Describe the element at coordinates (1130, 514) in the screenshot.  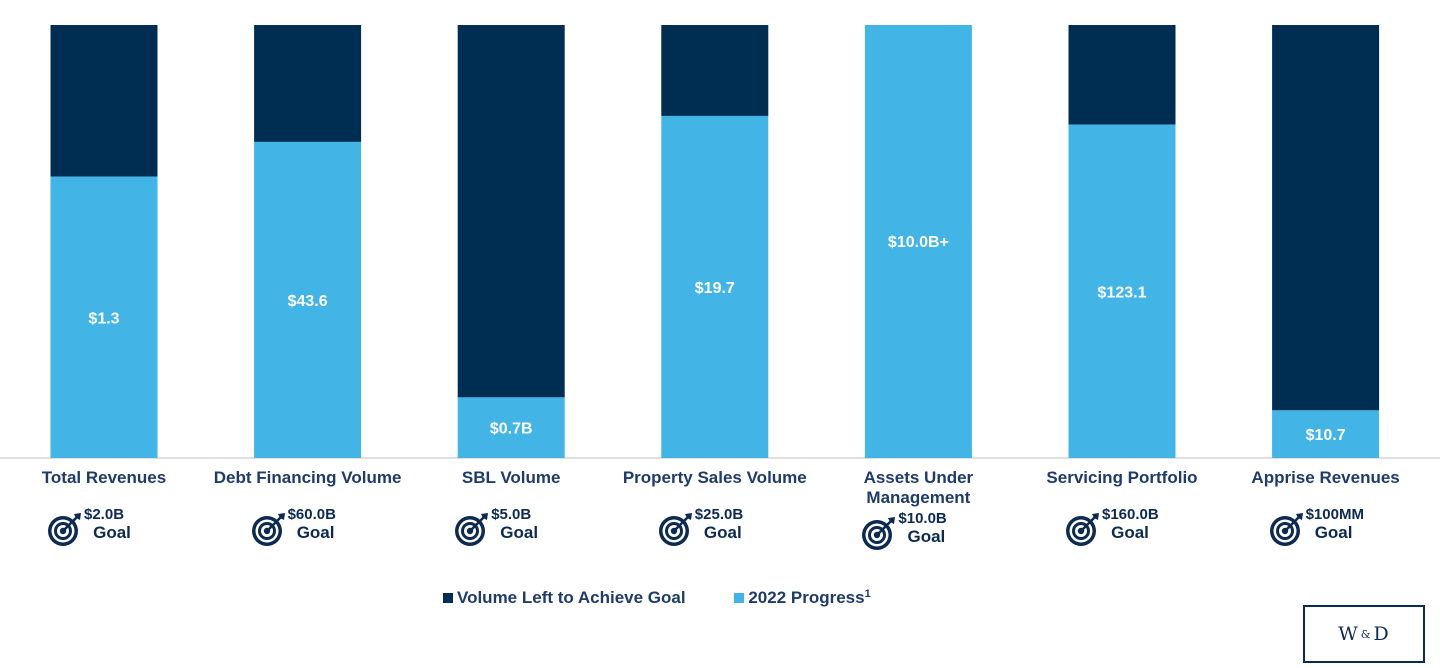
I see `goal-amount: $160.0B` at that location.